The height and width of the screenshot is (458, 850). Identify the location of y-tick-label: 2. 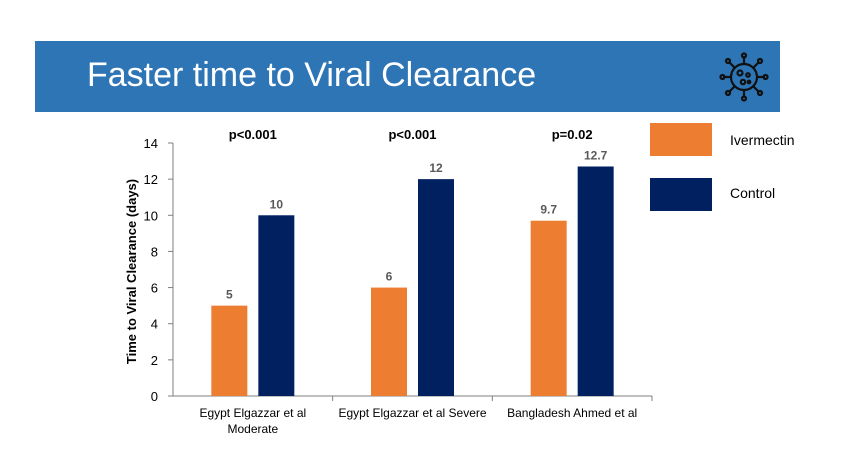
(154, 360).